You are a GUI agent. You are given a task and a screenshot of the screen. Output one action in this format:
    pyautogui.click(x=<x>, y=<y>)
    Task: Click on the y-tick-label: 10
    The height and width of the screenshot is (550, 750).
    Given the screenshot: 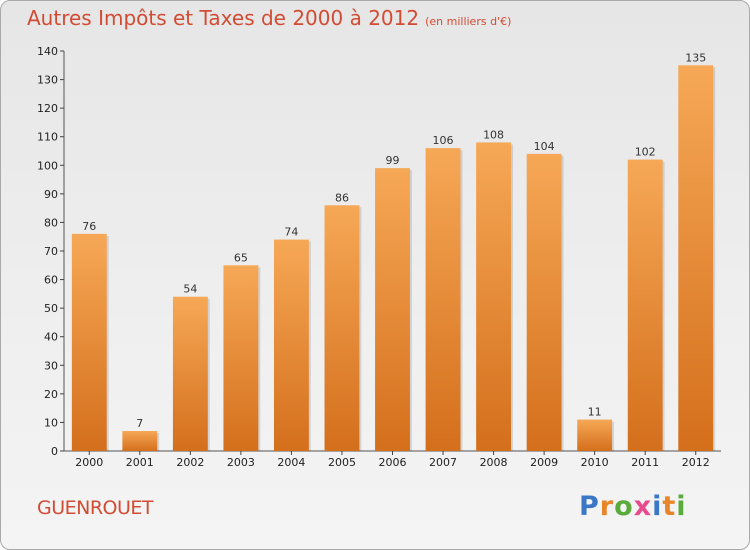 What is the action you would take?
    pyautogui.click(x=51, y=422)
    